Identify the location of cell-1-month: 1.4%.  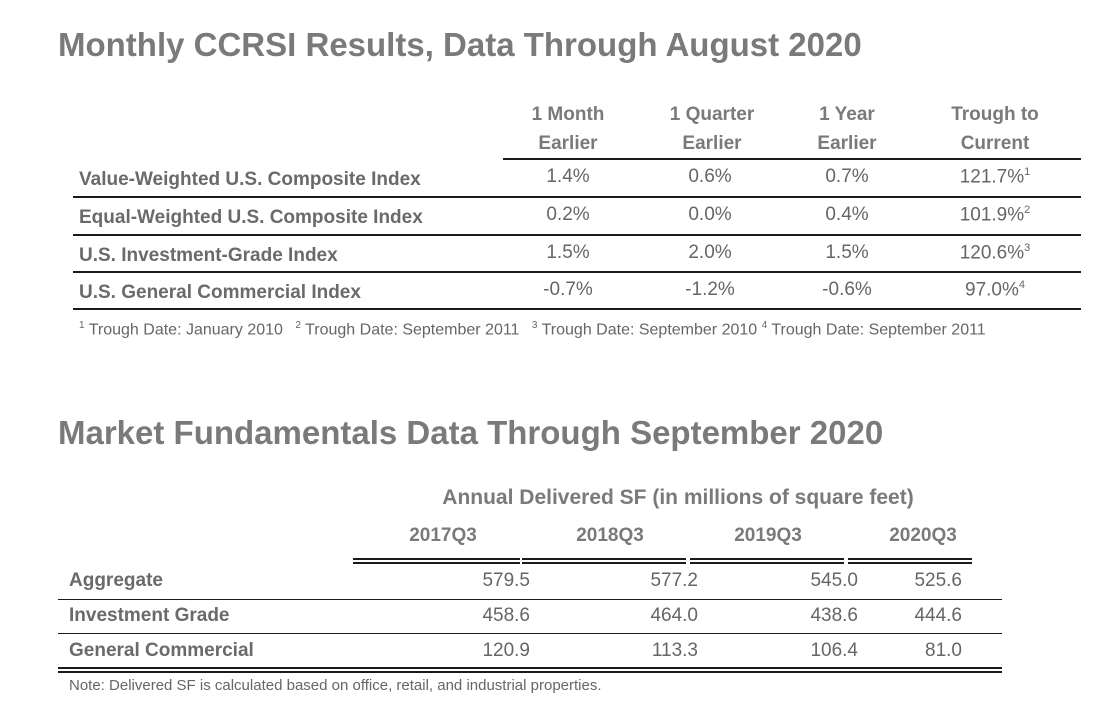
(568, 176).